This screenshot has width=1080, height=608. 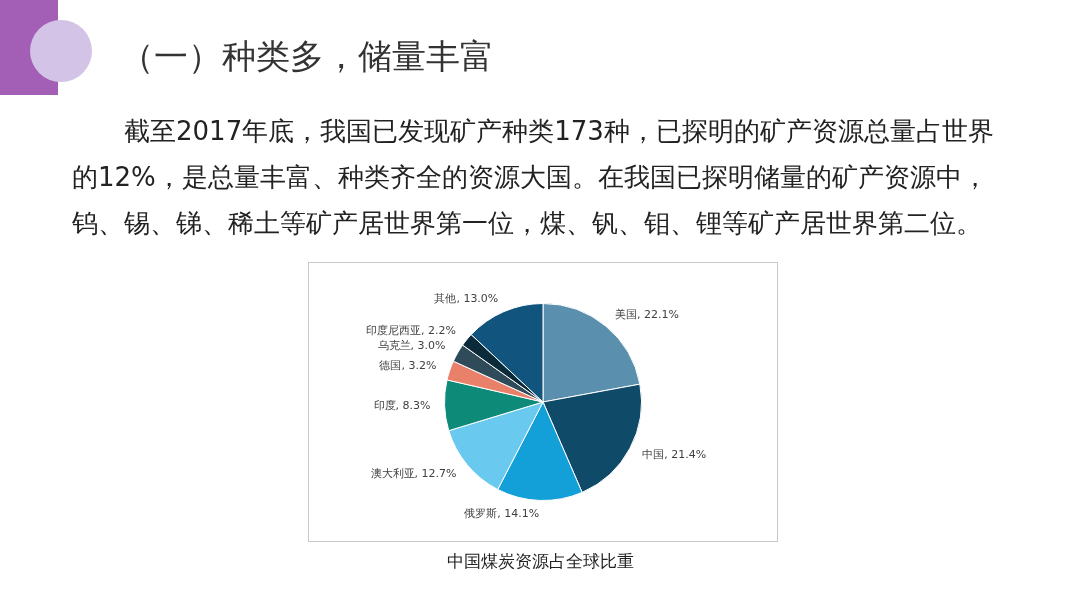 What do you see at coordinates (502, 514) in the screenshot?
I see `slice-label: 俄罗斯, 14.1%` at bounding box center [502, 514].